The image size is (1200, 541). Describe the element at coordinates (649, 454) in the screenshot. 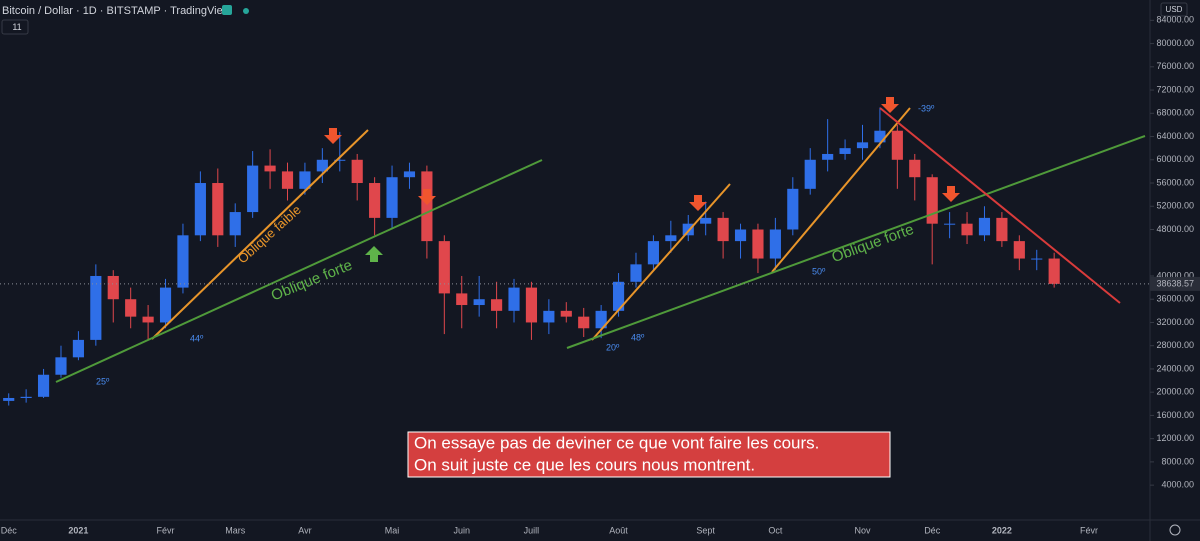

I see `callout-box` at that location.